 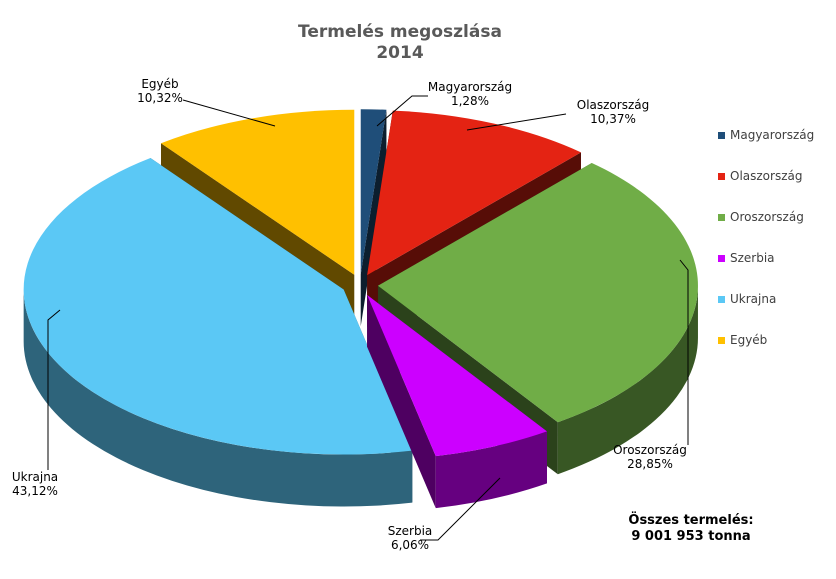 I want to click on slice-label-name: Magyarország, so click(x=470, y=87).